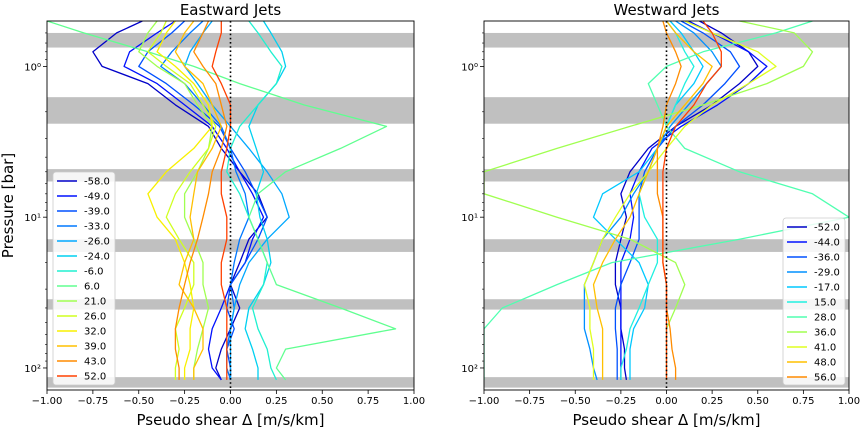 This screenshot has width=864, height=432. I want to click on legend-label: 52.0, so click(95, 377).